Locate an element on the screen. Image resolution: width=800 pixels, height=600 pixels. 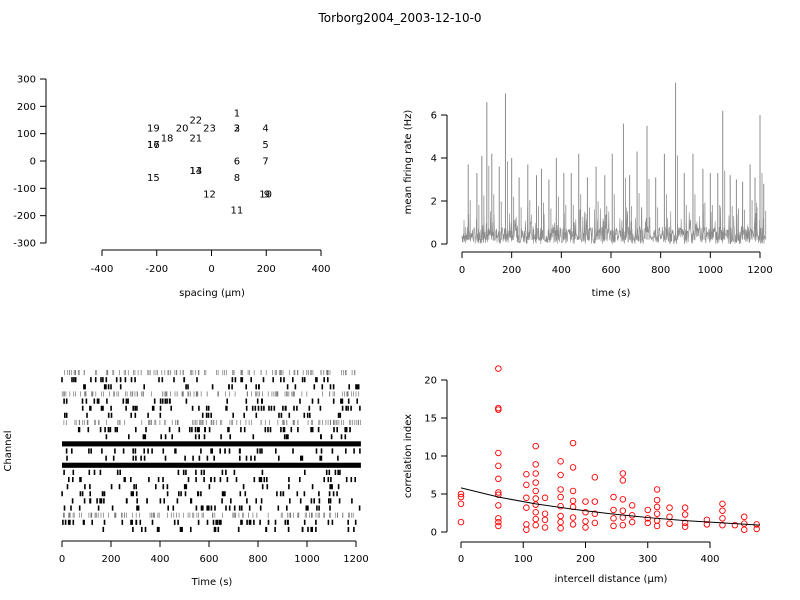
electrode-label: 8 is located at coordinates (237, 178).